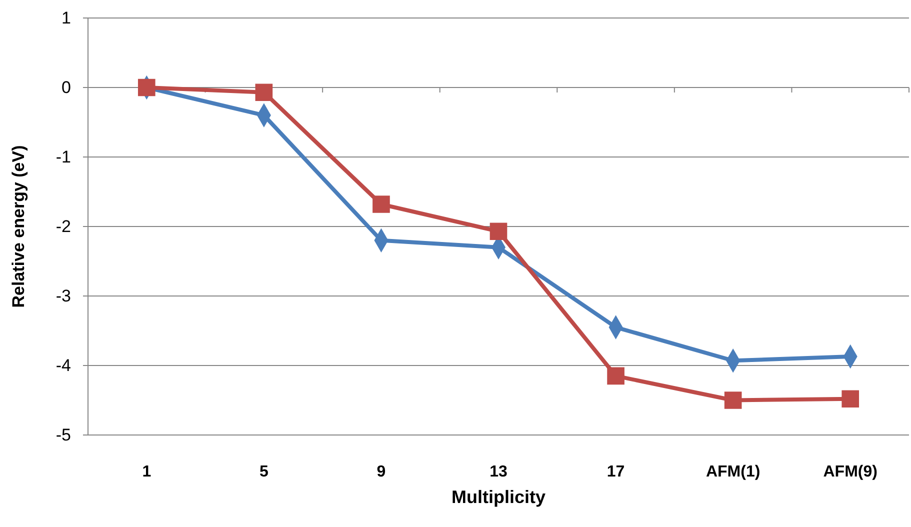 This screenshot has width=911, height=527. I want to click on y-tick-label: 0, so click(66, 87).